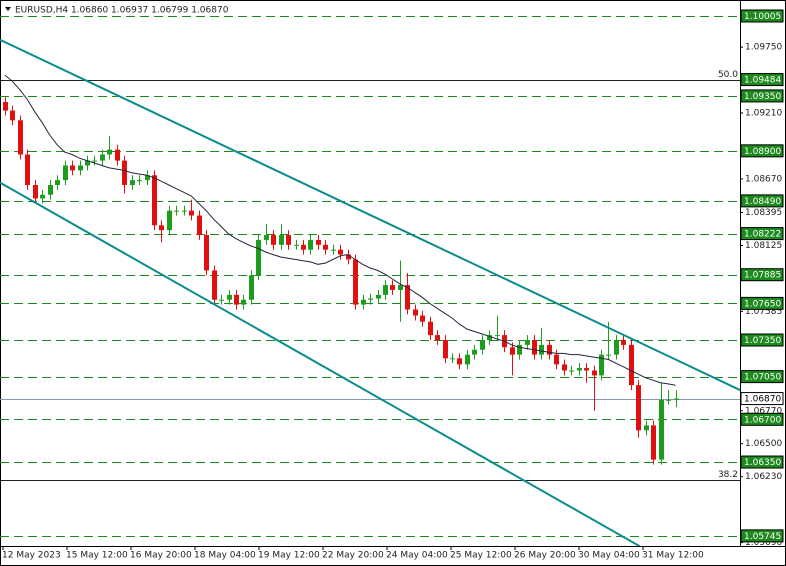 The image size is (786, 566). I want to click on price-label: 1.07350, so click(762, 341).